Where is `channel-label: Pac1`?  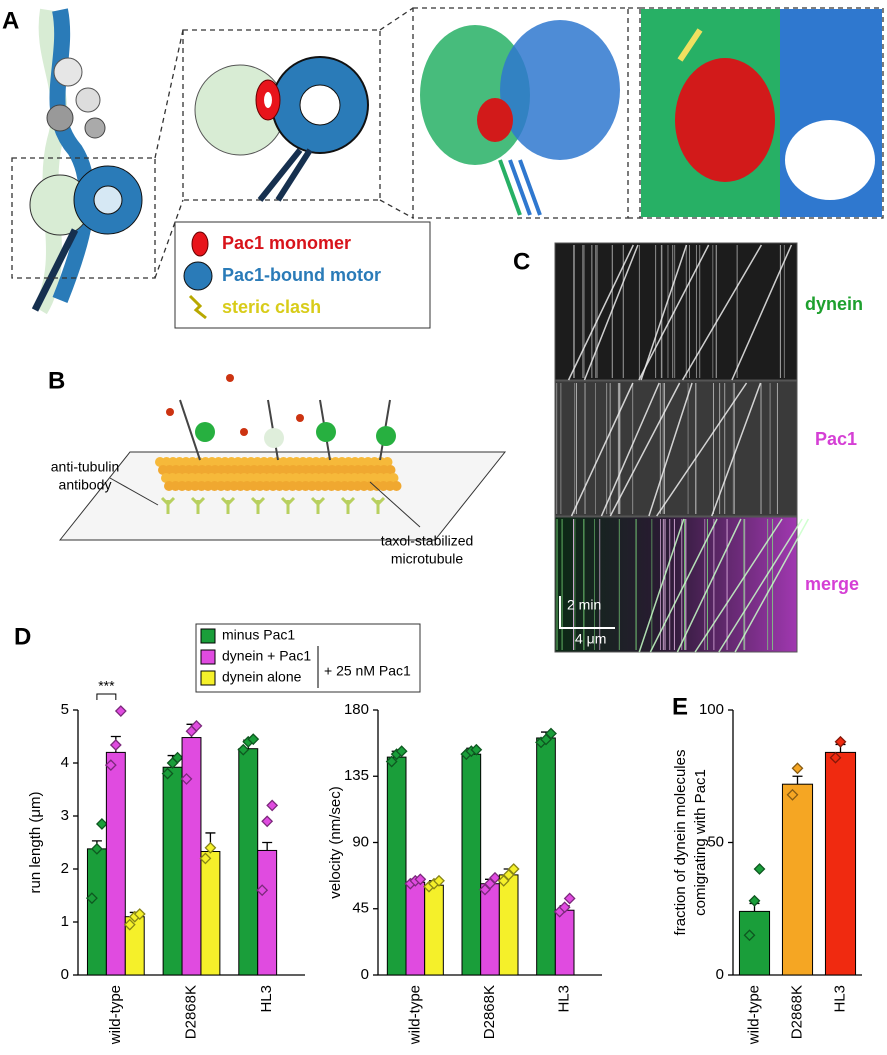 channel-label: Pac1 is located at coordinates (836, 439).